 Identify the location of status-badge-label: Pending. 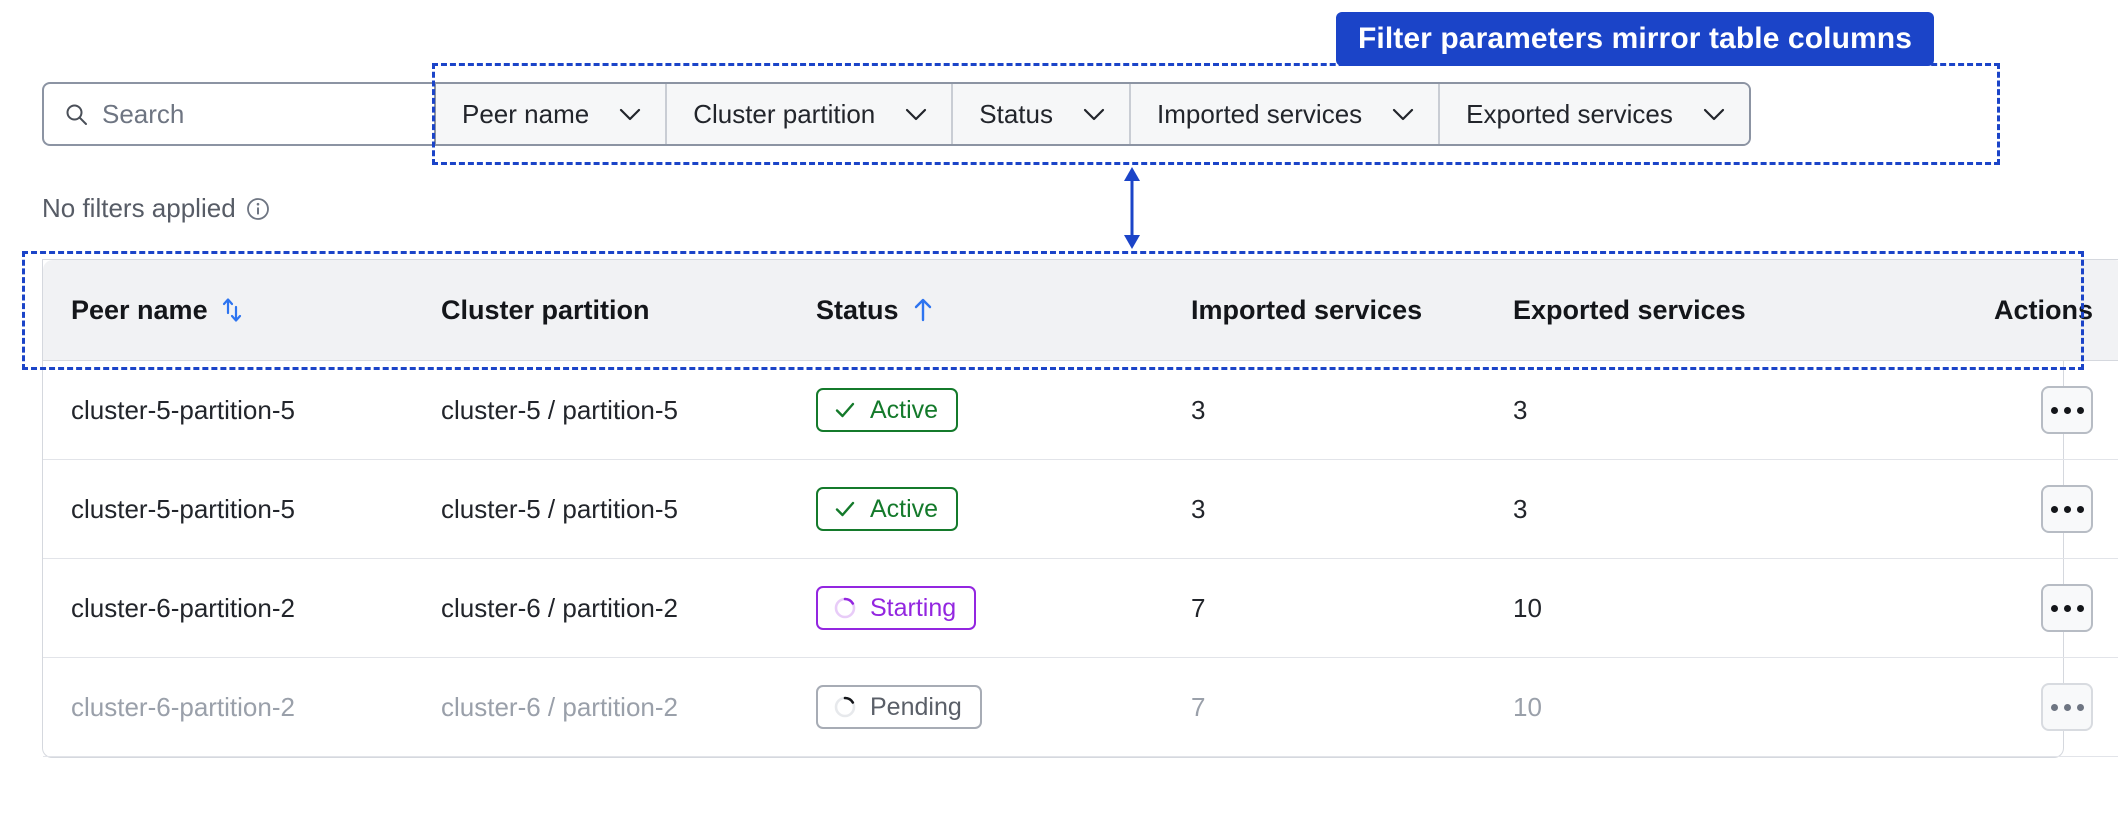
(916, 706).